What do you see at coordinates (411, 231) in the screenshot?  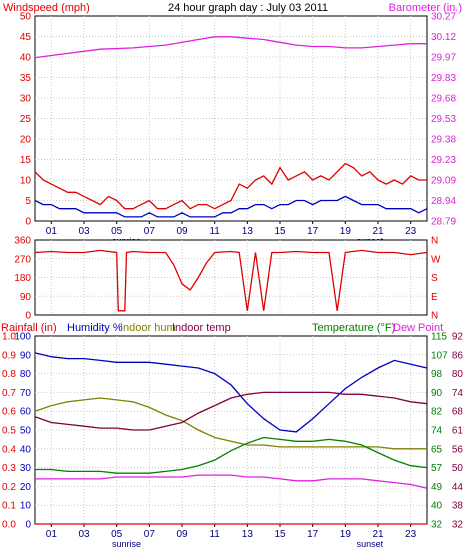 I see `wind-baro-x-tick-label: 23` at bounding box center [411, 231].